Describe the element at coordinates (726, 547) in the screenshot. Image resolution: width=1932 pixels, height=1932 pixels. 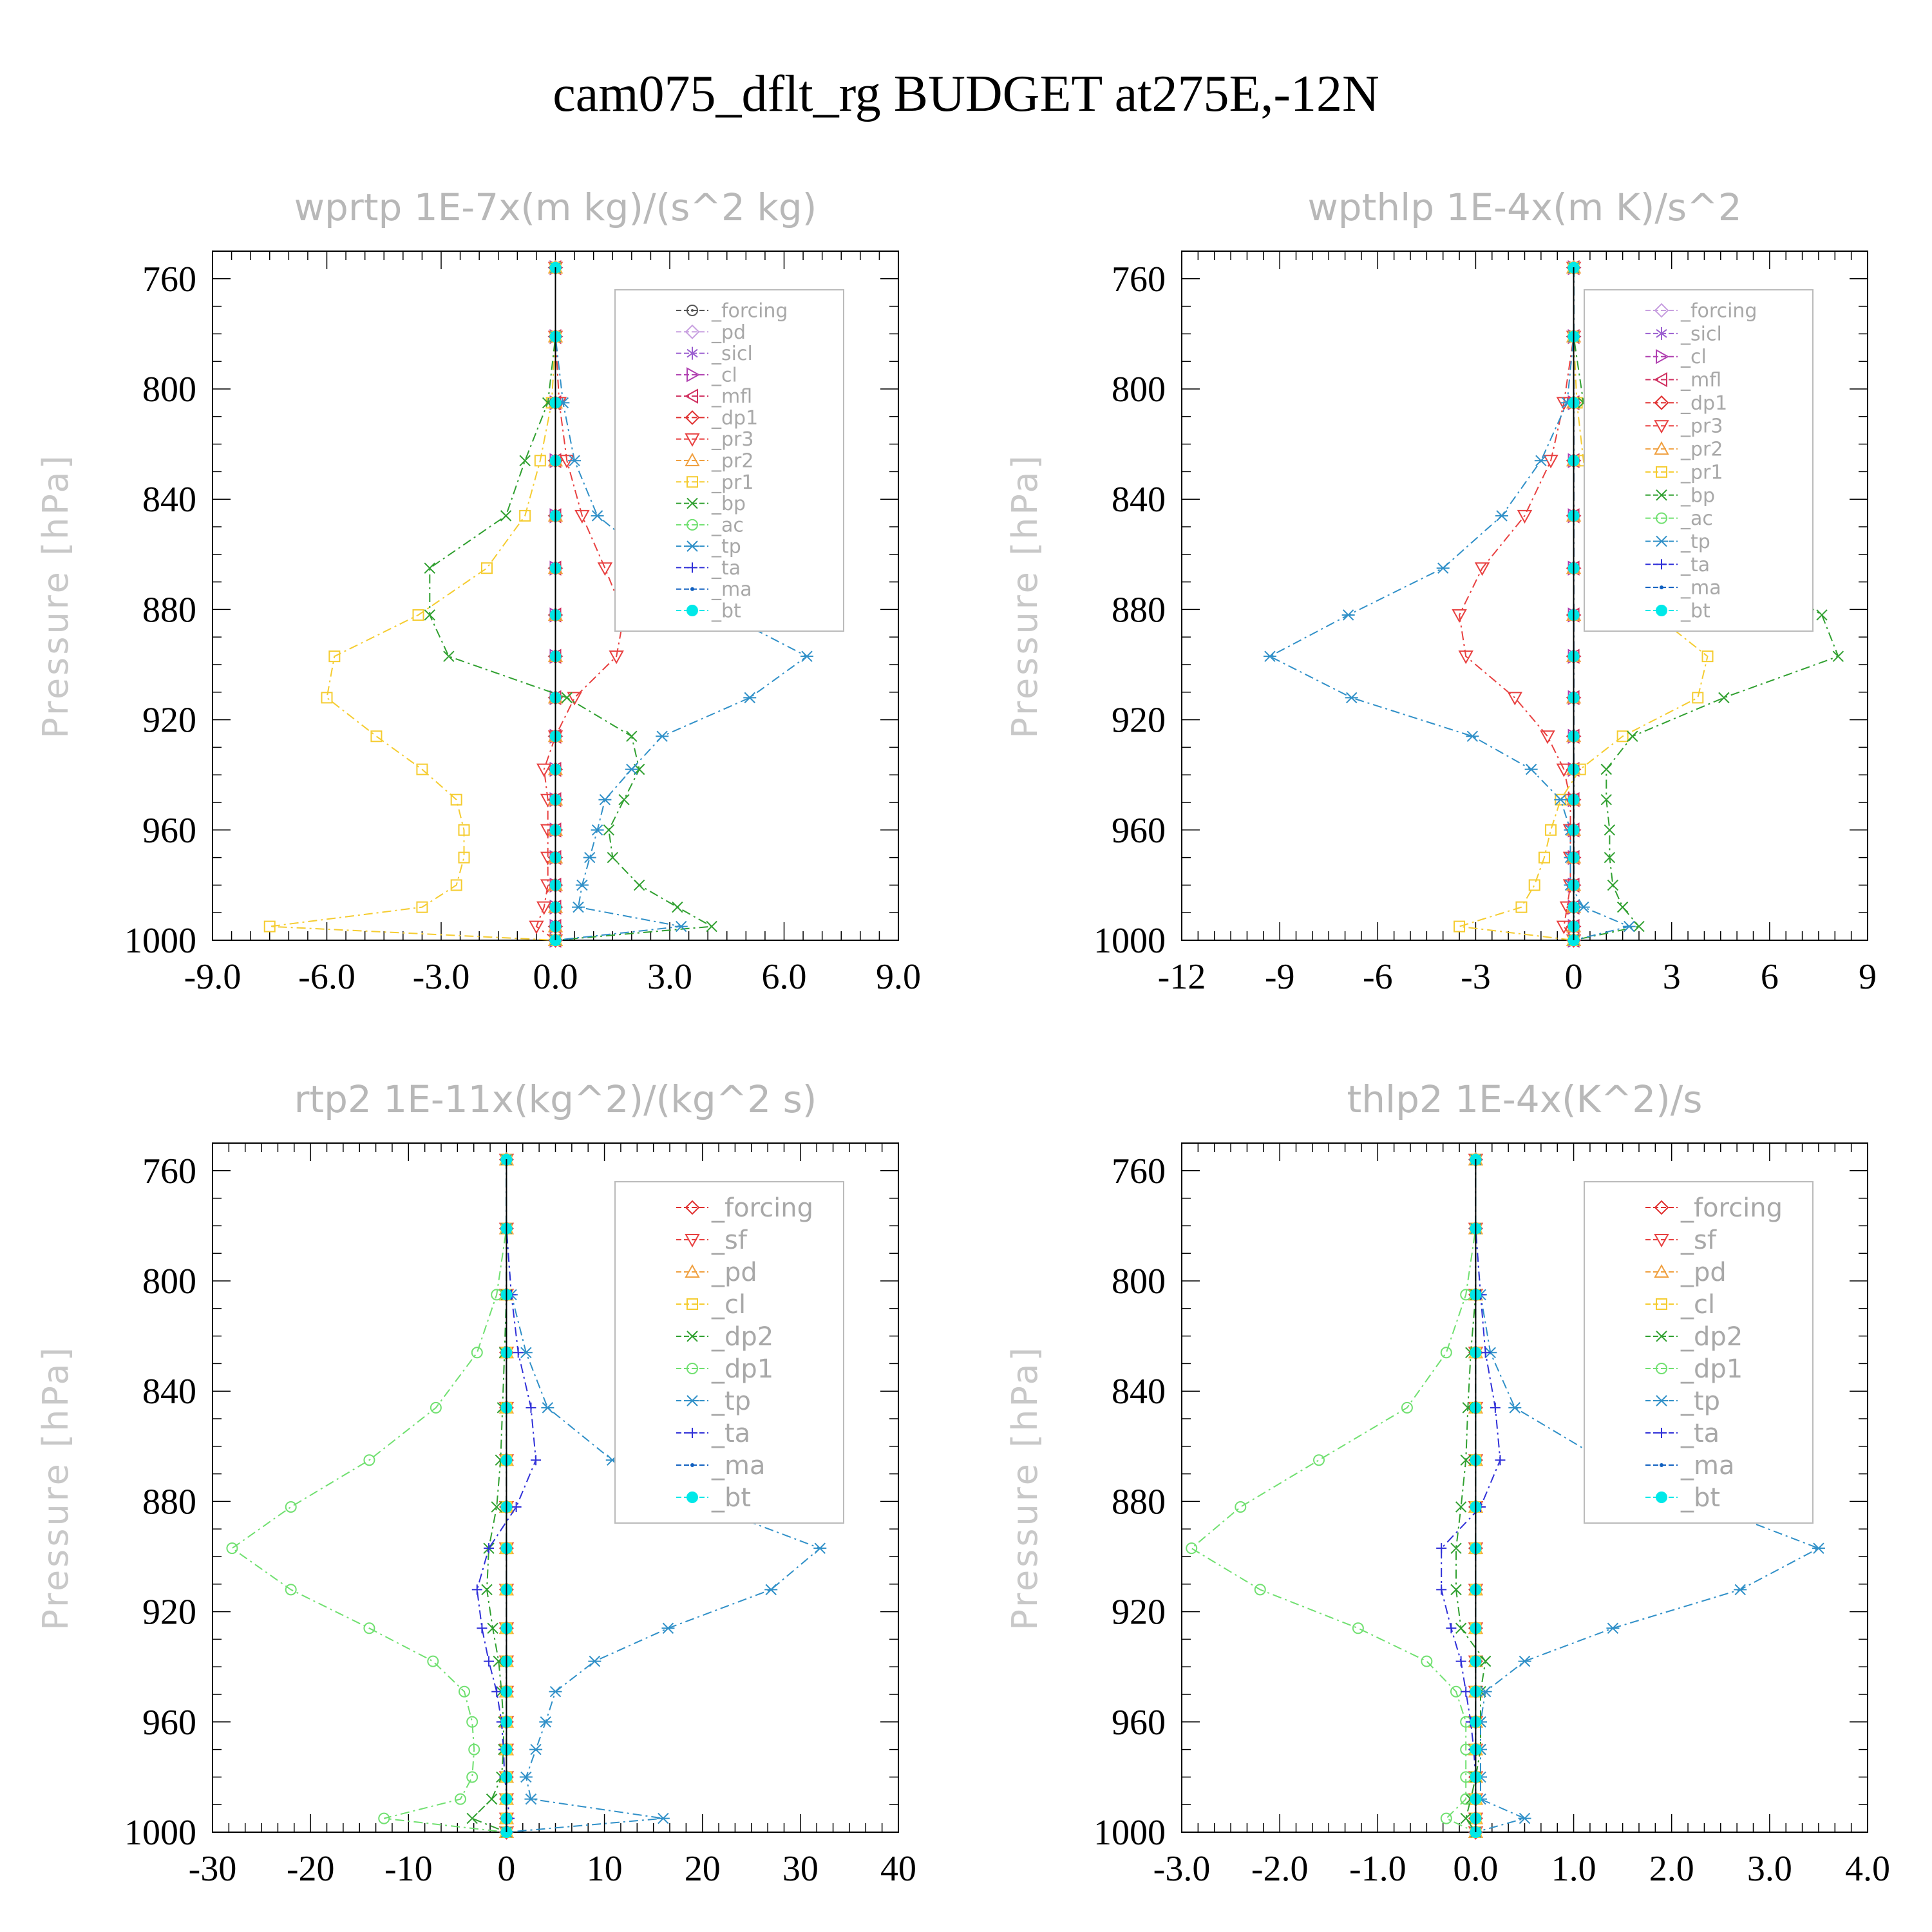
I see `legend-label-tp: _tp` at that location.